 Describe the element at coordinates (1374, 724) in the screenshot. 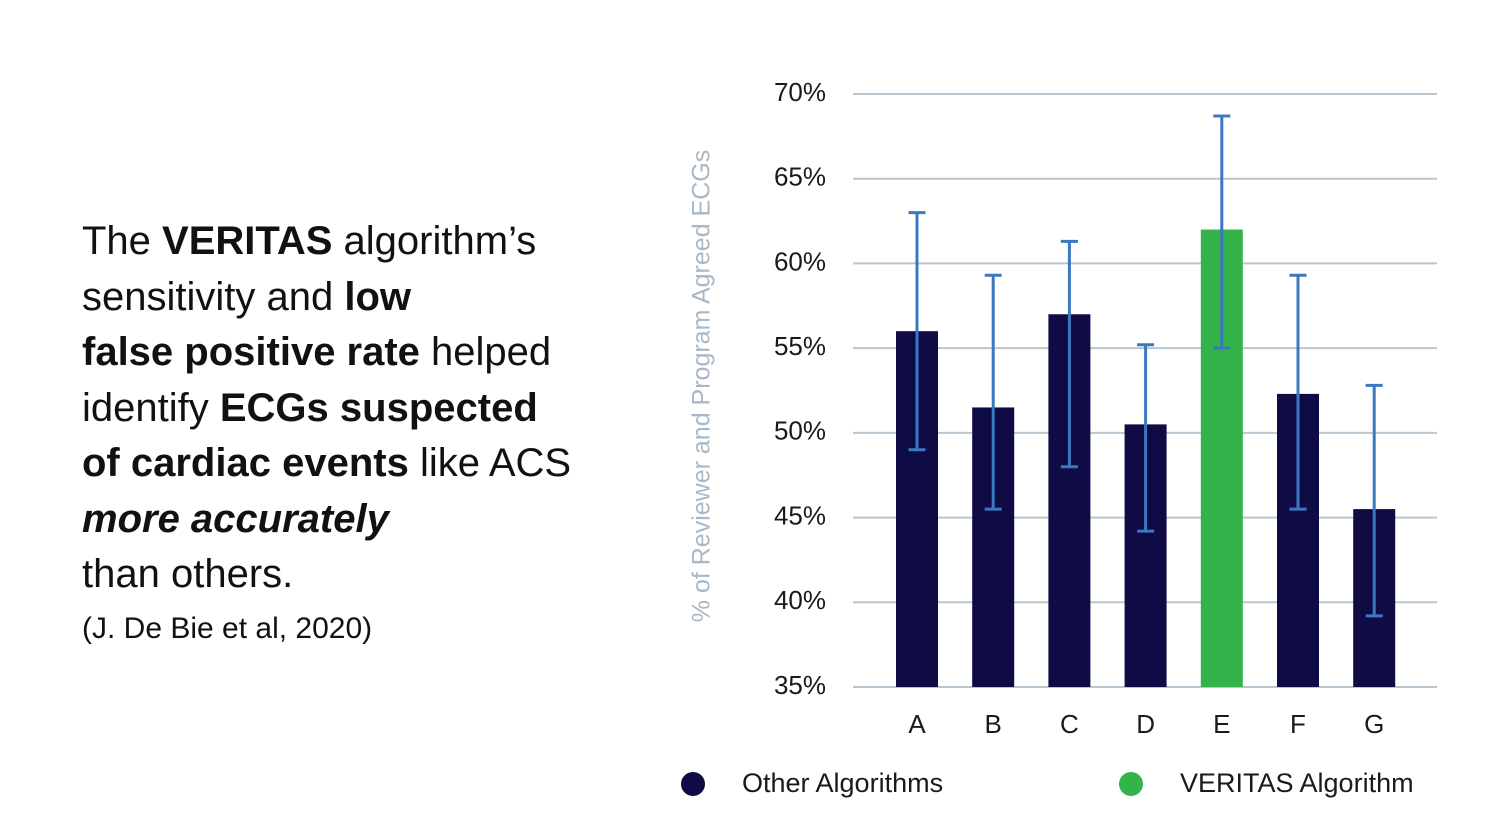

I see `x-tick-label-G: G` at that location.